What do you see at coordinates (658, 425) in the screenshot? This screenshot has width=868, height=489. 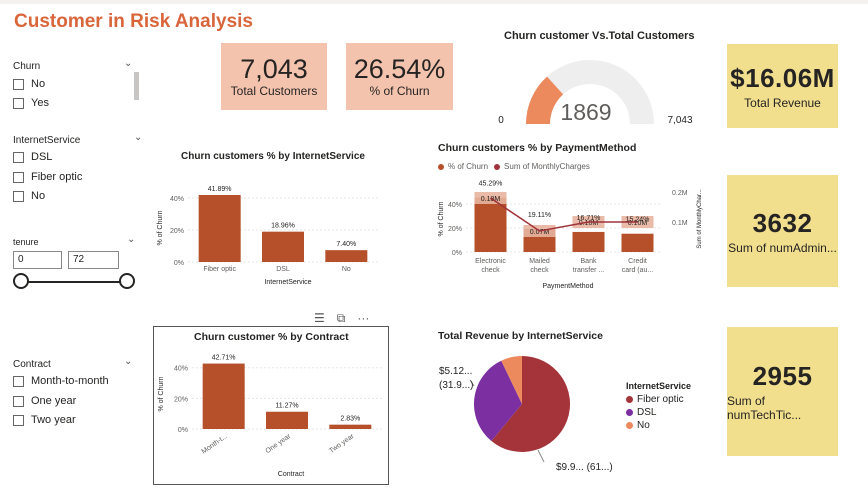 I see `pie-legend-no: No` at bounding box center [658, 425].